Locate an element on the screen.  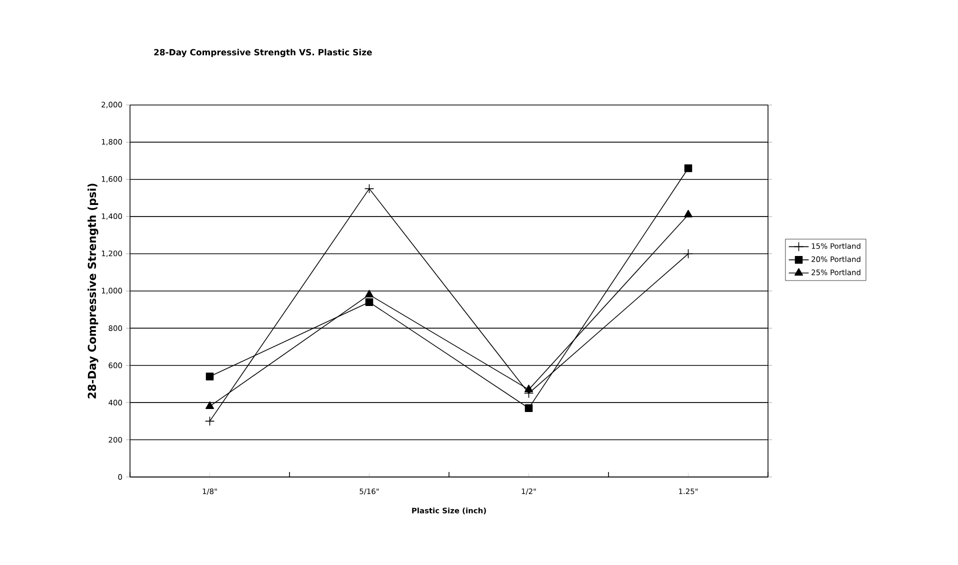
y-axis-title: 28-Day Compressive Strength (psi) is located at coordinates (93, 291).